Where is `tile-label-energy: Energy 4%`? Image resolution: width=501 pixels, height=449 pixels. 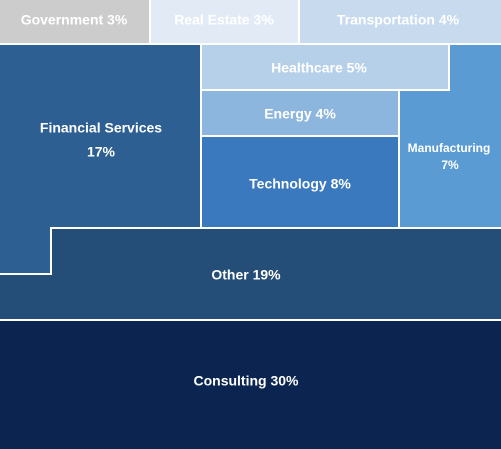 tile-label-energy: Energy 4% is located at coordinates (300, 114).